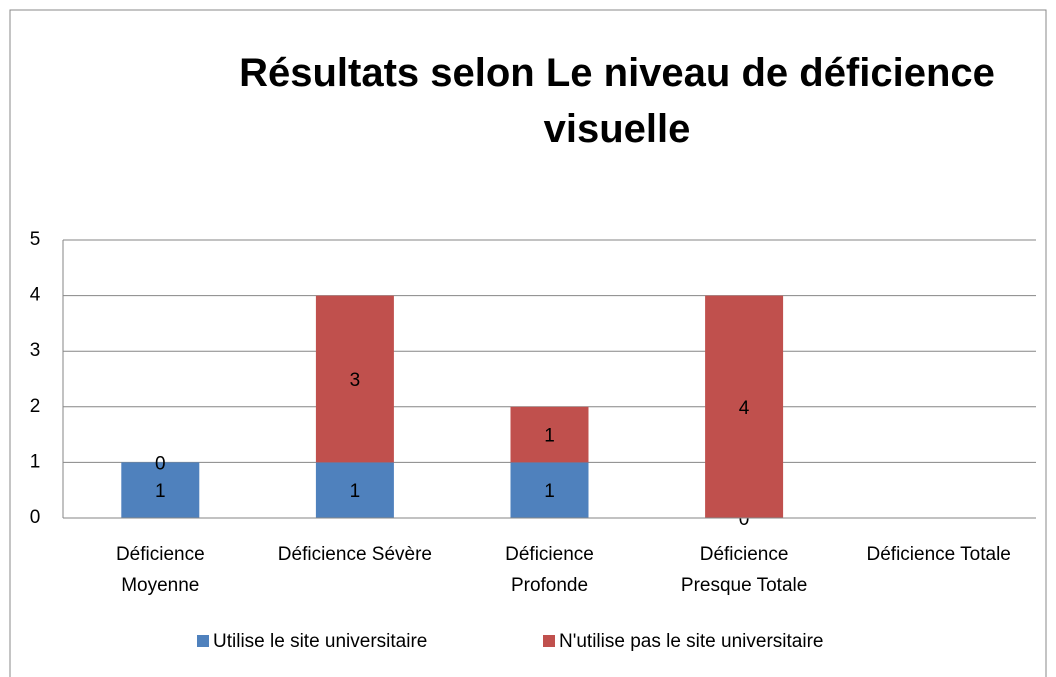 The height and width of the screenshot is (677, 1056). I want to click on y-tick-label: 4, so click(35, 295).